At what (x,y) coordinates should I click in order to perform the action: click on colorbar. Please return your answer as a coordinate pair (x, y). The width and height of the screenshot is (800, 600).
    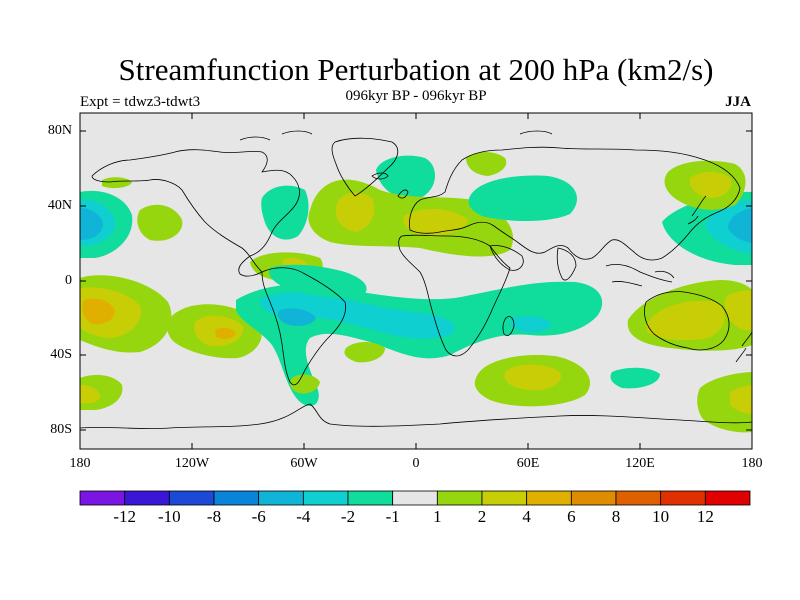
    Looking at the image, I should click on (415, 498).